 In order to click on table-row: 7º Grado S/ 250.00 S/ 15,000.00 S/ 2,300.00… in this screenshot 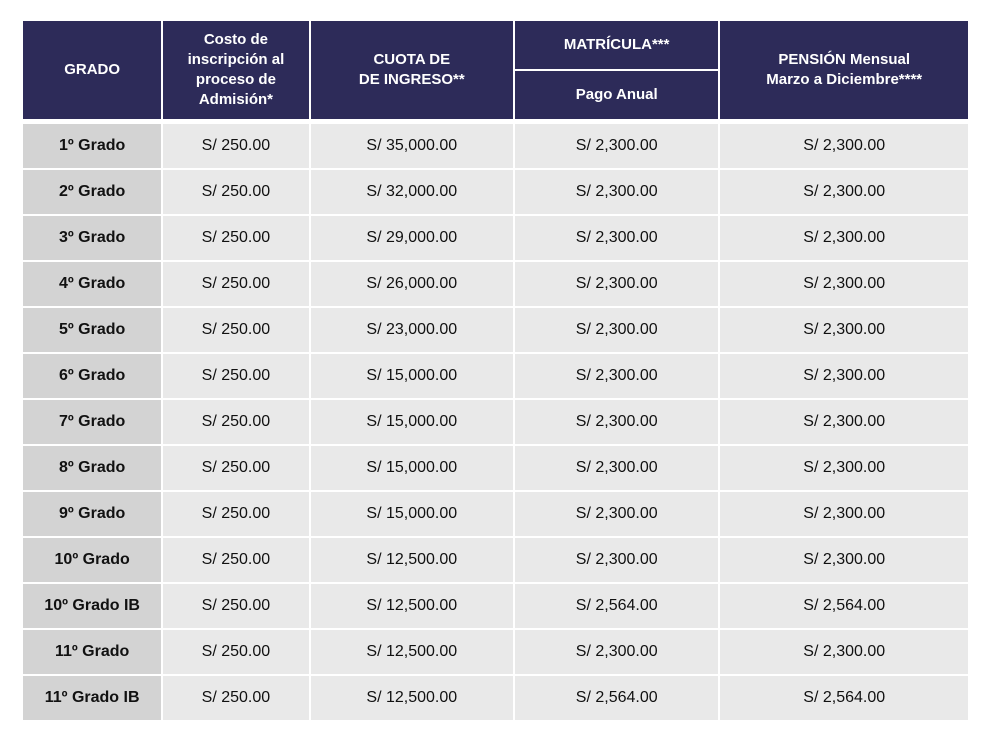, I will do `click(495, 422)`.